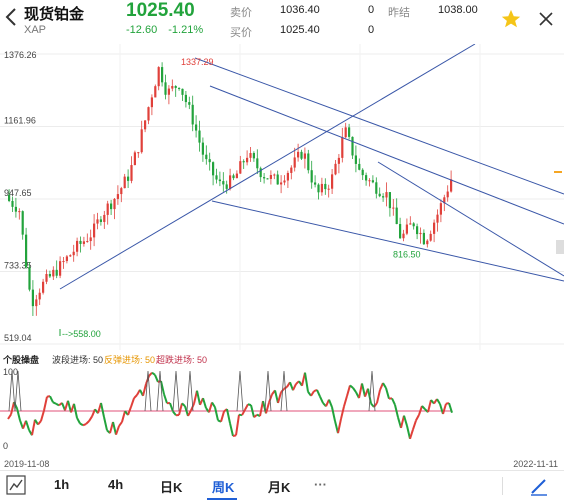  Describe the element at coordinates (18, 265) in the screenshot. I see `y-tick-label: 733.35` at that location.